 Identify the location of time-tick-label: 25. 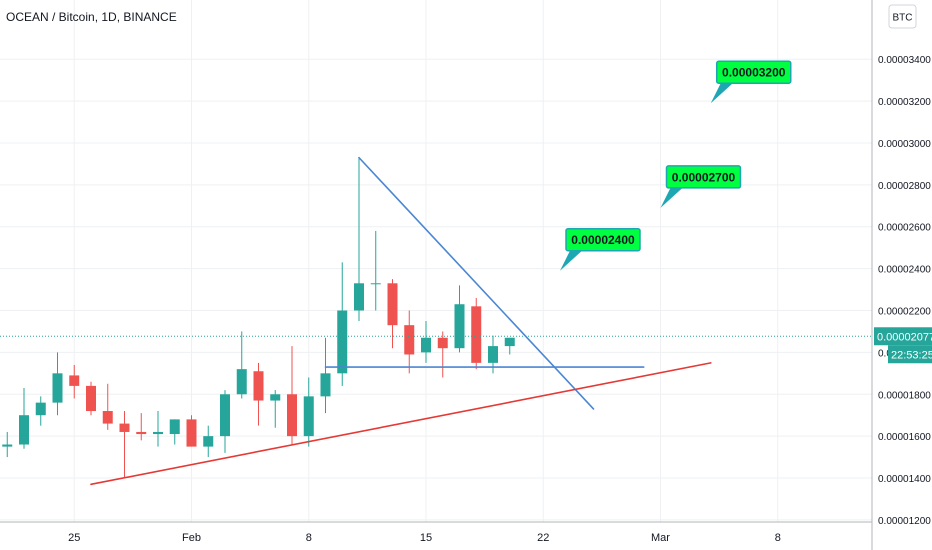
(74, 538).